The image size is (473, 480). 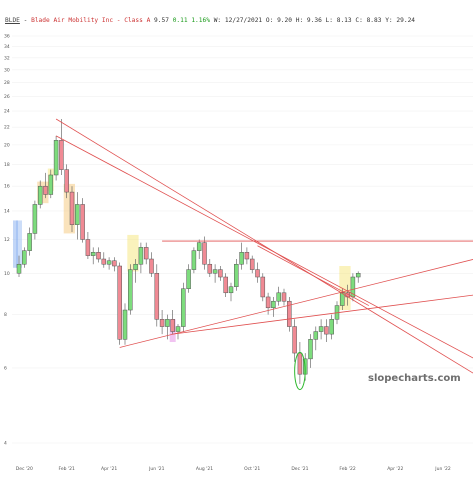 What do you see at coordinates (243, 20) in the screenshot?
I see `bar-date: 12/27/2021` at bounding box center [243, 20].